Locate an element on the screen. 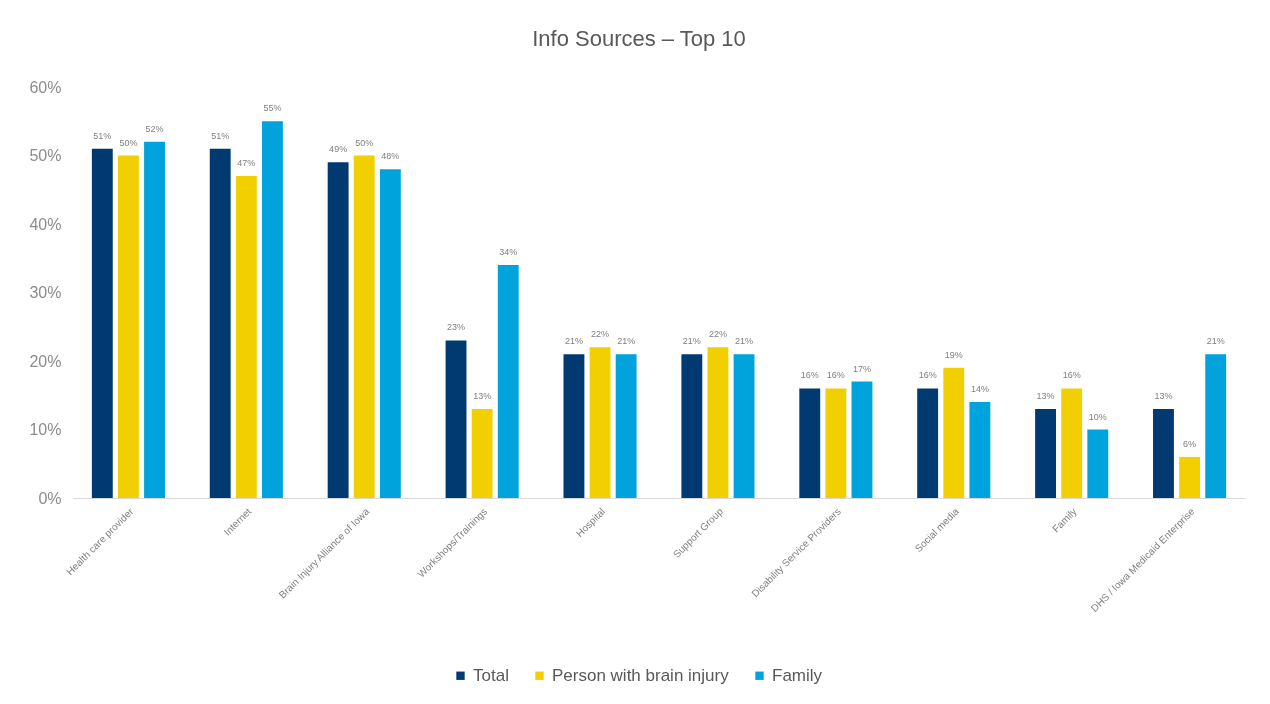 The image size is (1270, 704). y-tick-label: 60% is located at coordinates (45, 87).